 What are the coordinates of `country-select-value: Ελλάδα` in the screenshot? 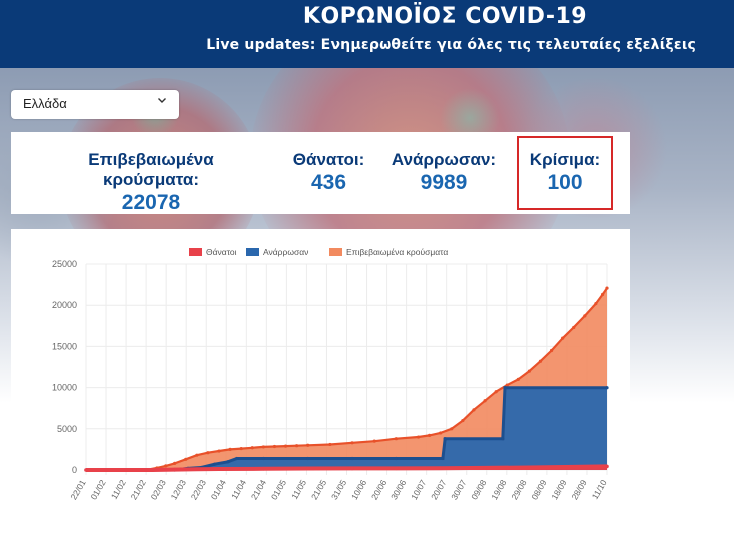 It's located at (45, 103).